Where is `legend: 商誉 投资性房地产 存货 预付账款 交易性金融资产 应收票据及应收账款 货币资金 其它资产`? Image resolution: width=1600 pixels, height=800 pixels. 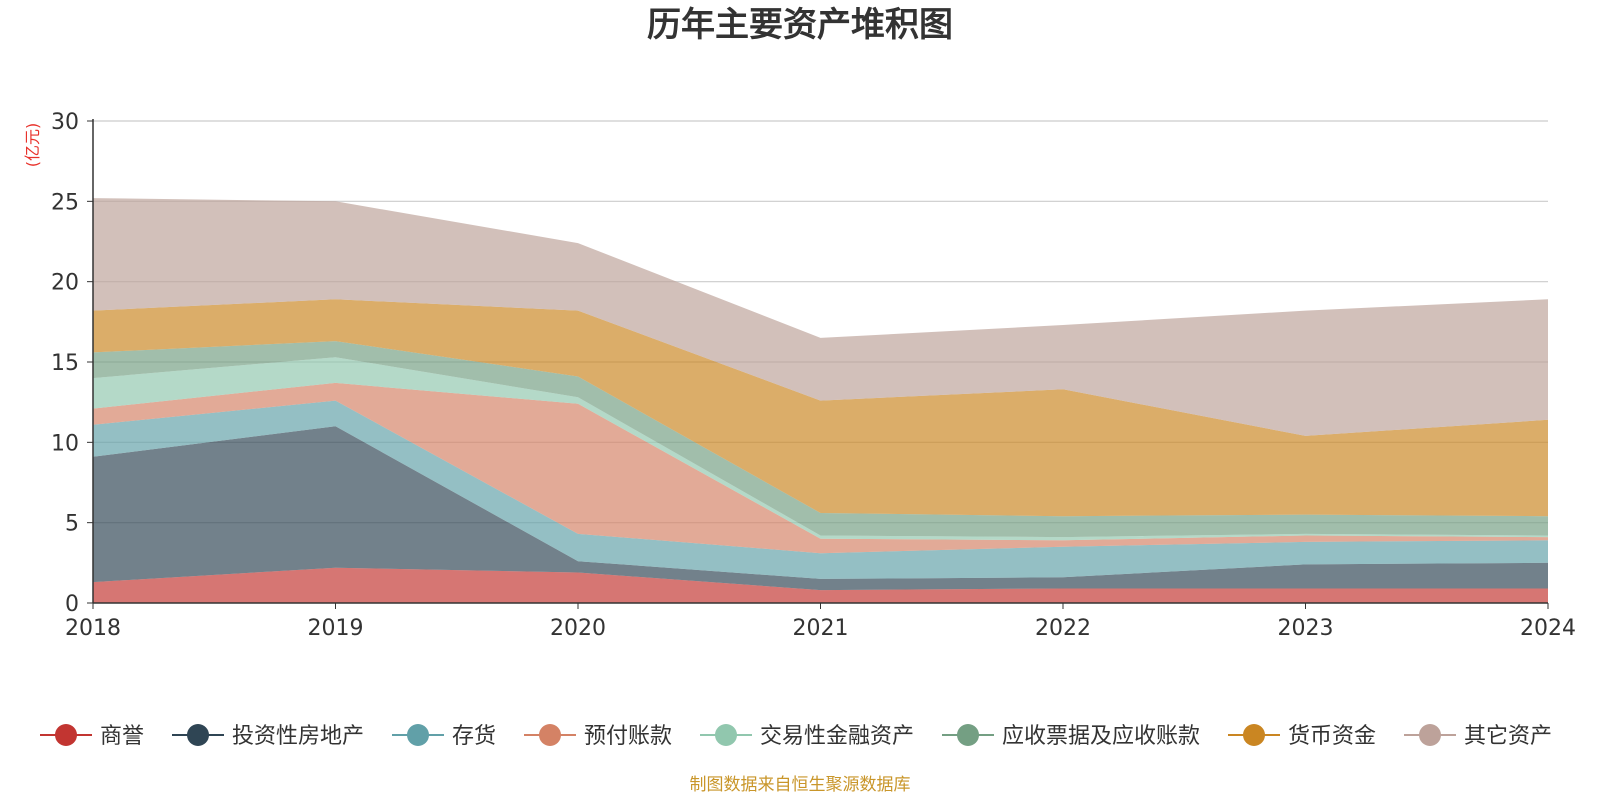
legend: 商誉 投资性房地产 存货 预付账款 交易性金融资产 应收票据及应收账款 货币资金 其它资产 is located at coordinates (796, 736).